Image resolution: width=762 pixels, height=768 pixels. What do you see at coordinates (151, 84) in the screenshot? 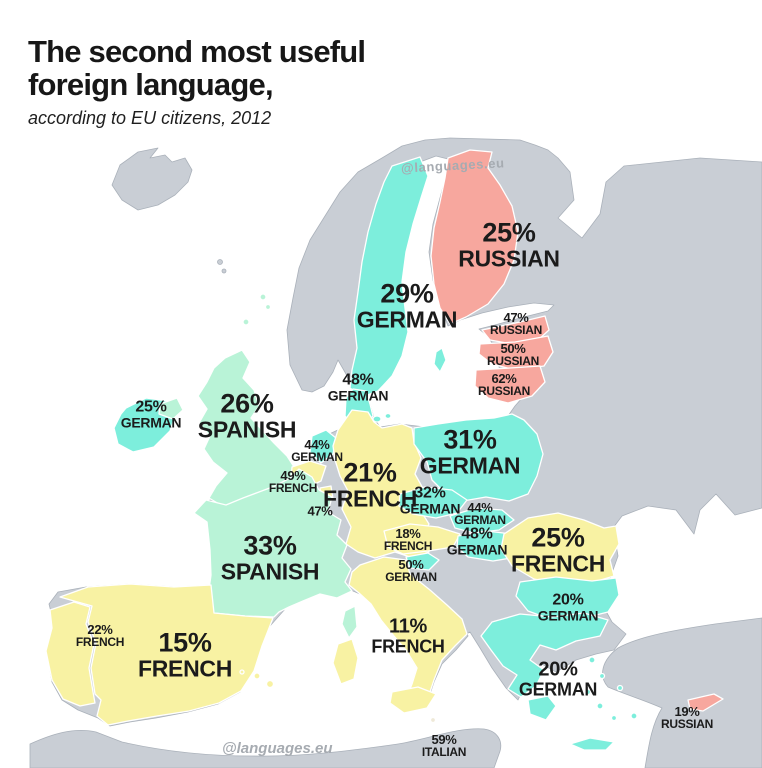
I see `title-line-2: foreign language,` at bounding box center [151, 84].